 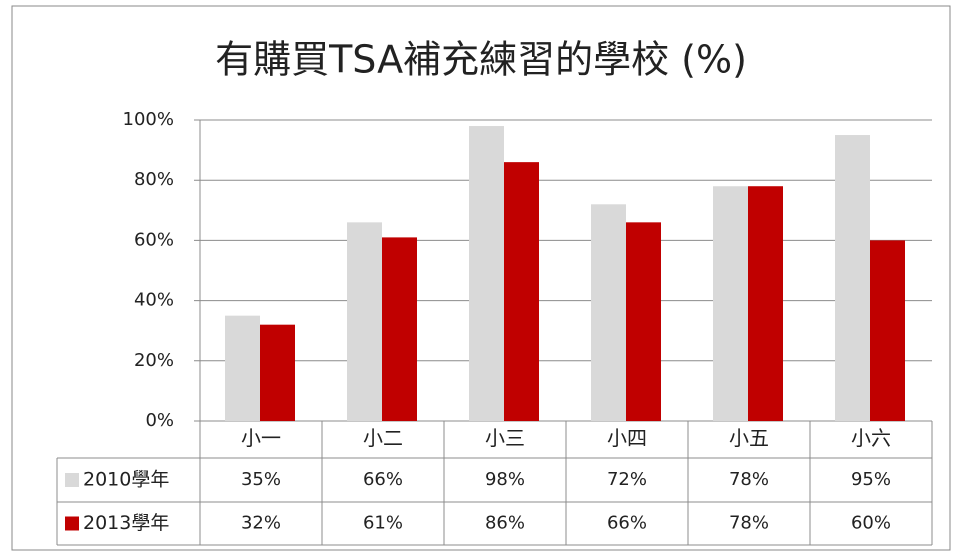 I want to click on table-value: 98%, so click(x=505, y=479).